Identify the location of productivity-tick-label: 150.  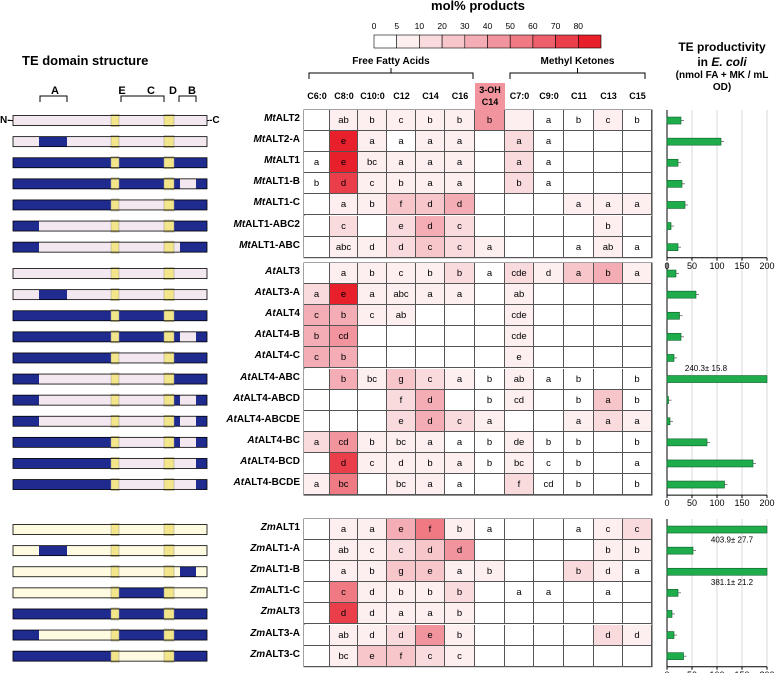
(742, 265).